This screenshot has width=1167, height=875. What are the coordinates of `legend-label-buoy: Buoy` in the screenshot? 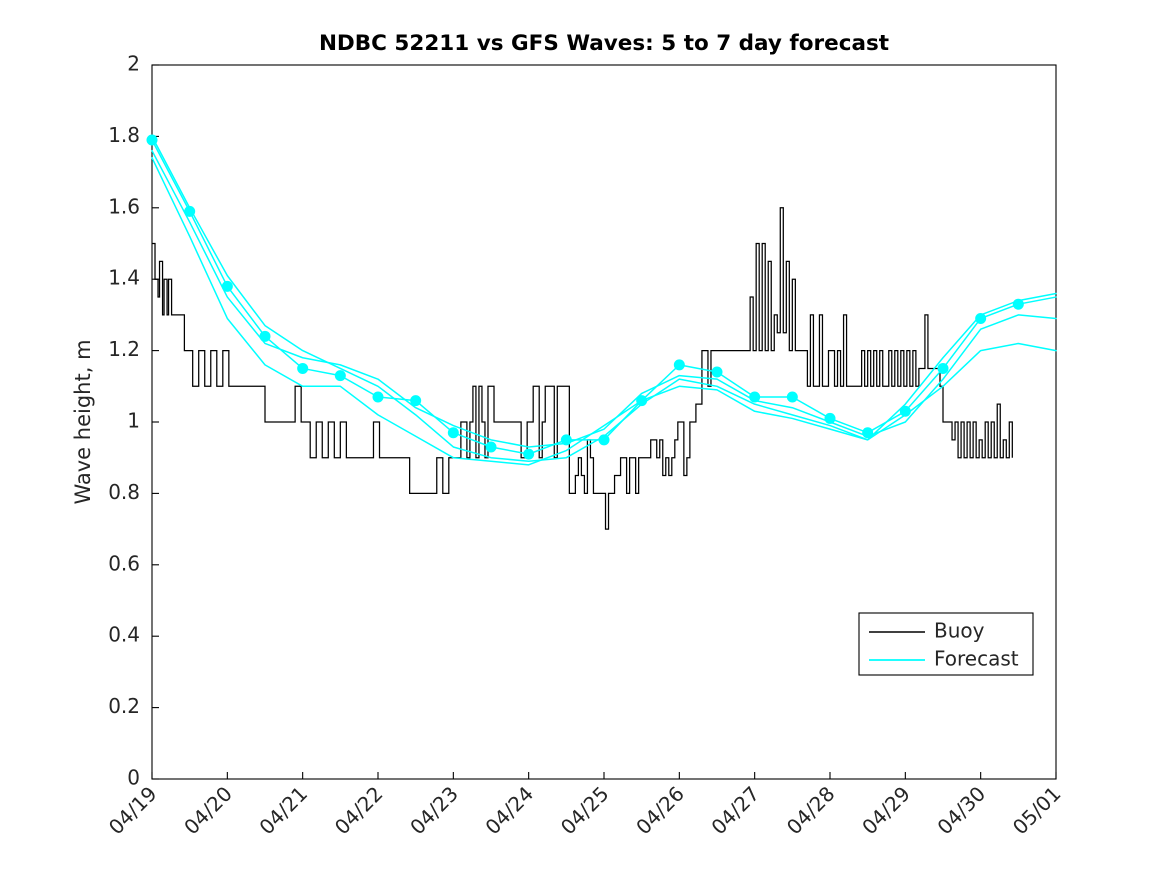 It's located at (959, 631).